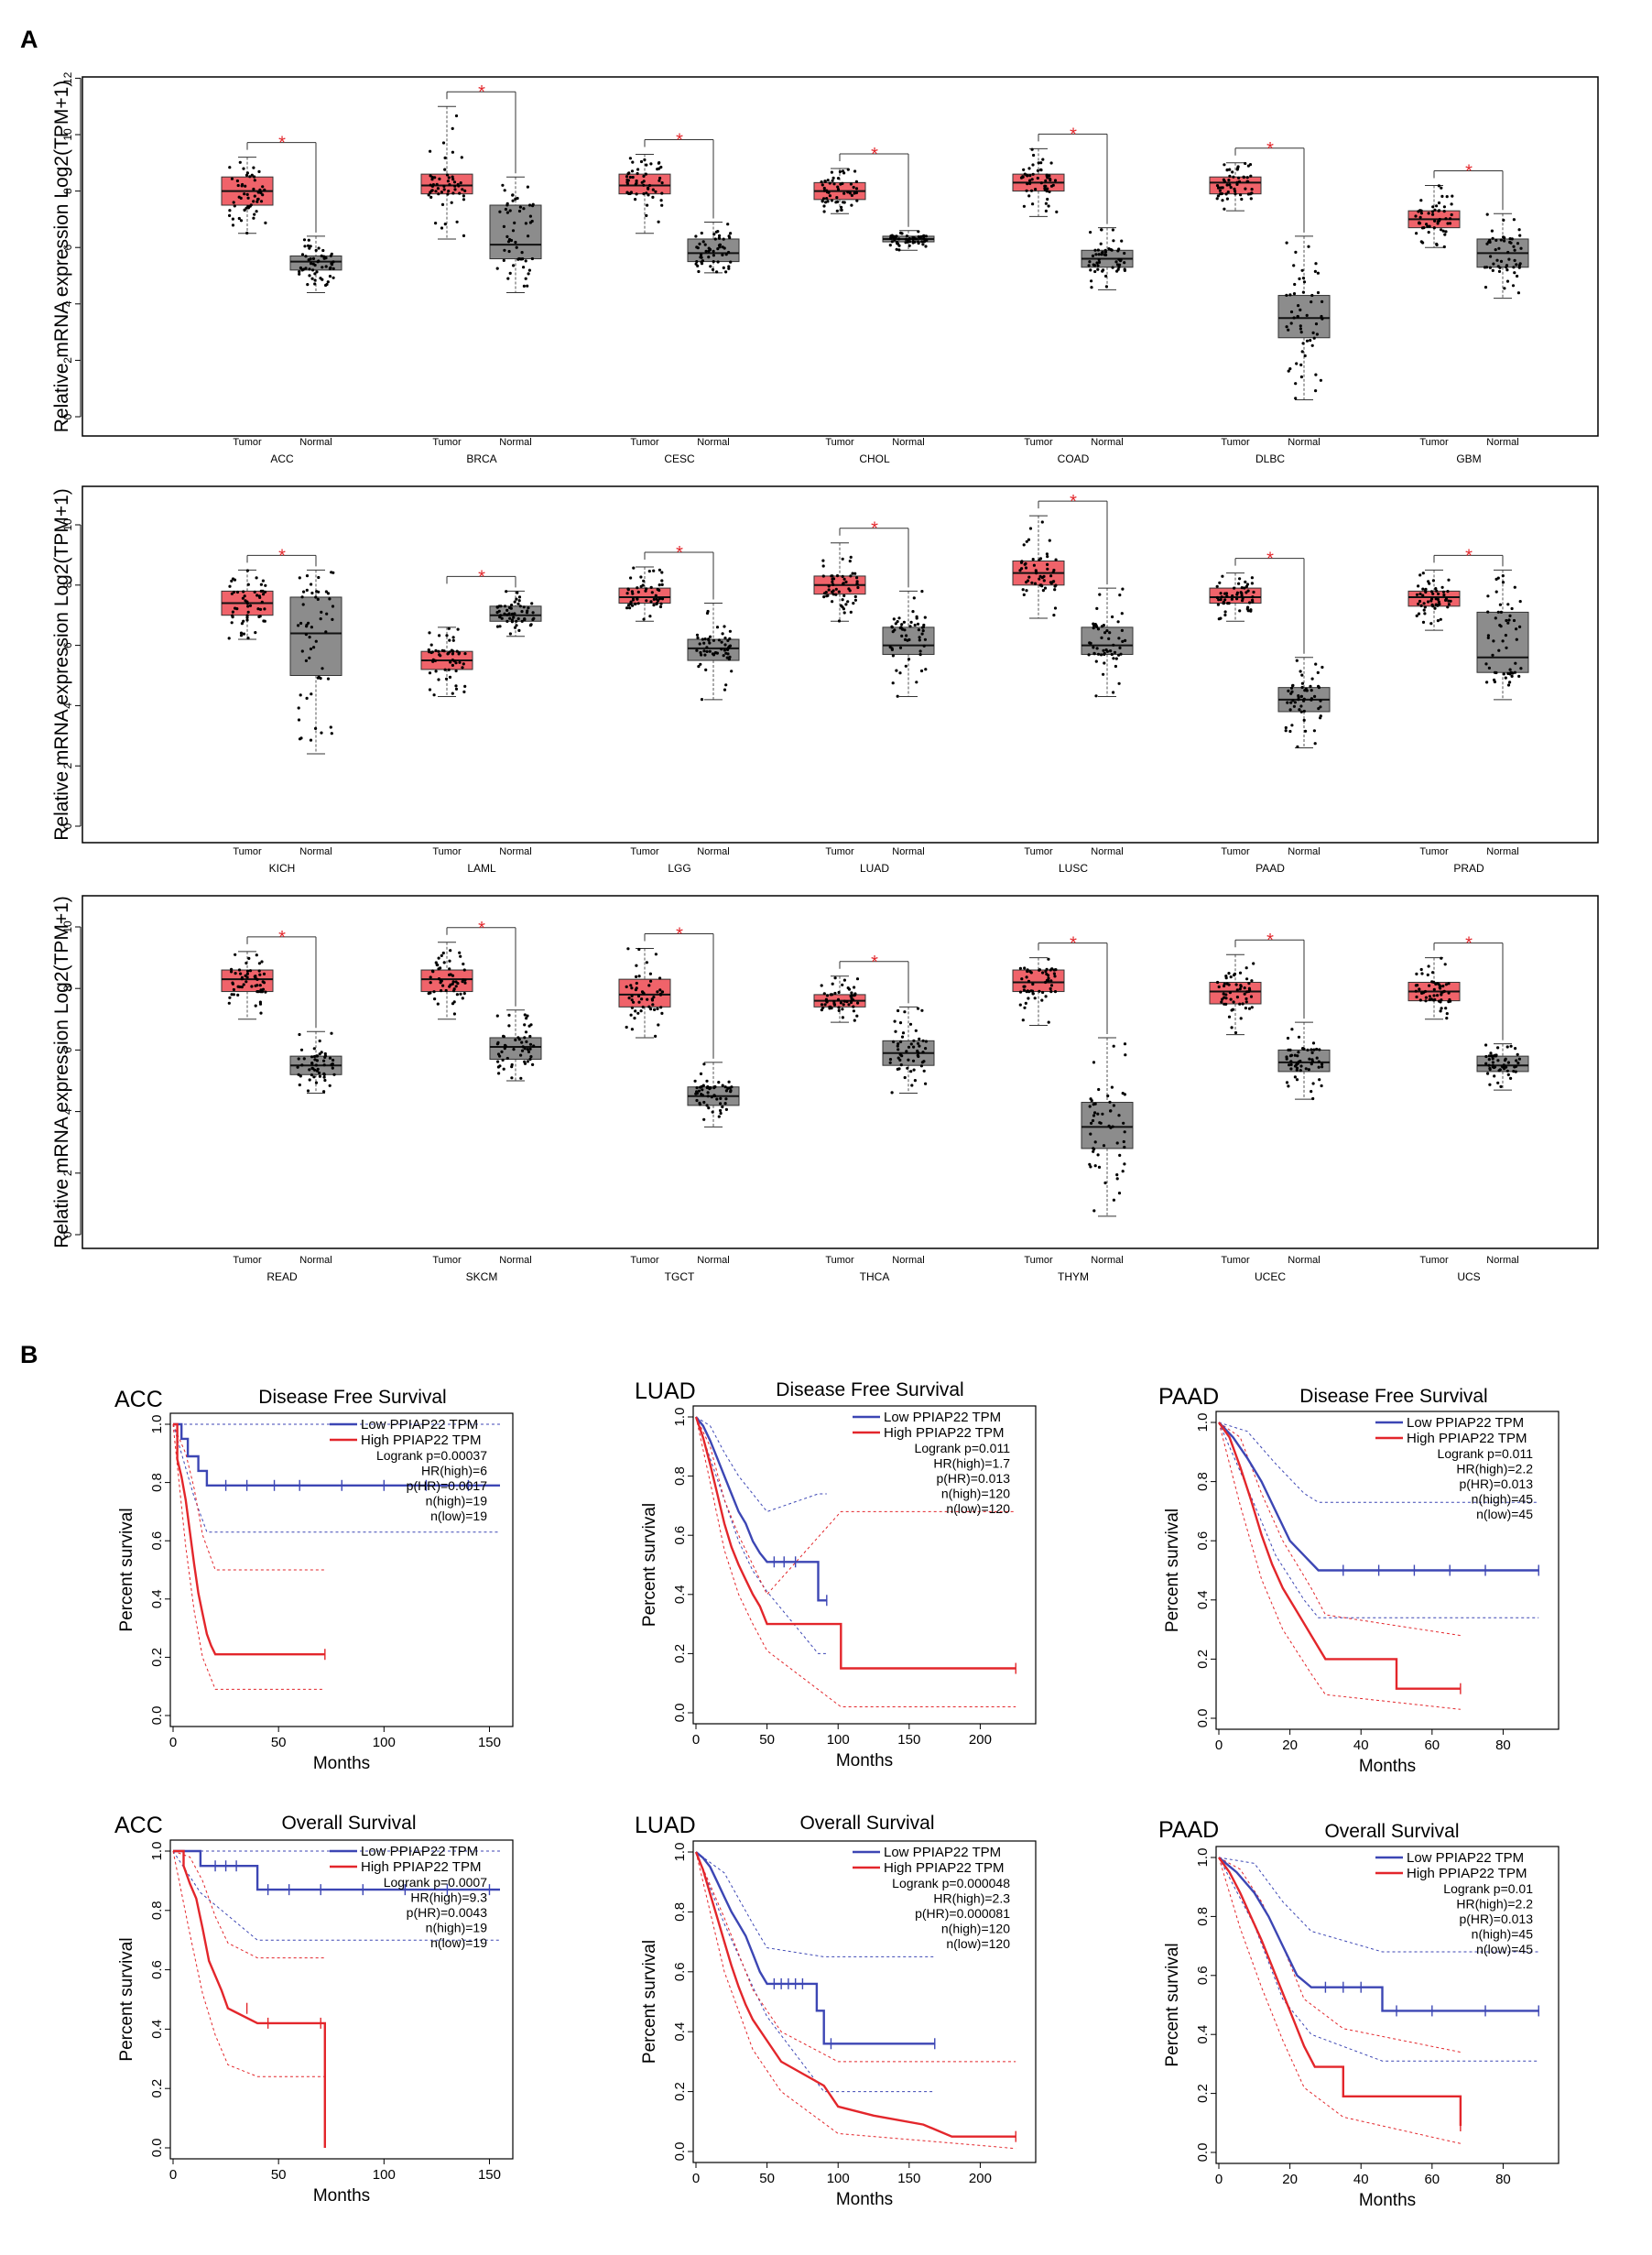 Image resolution: width=1652 pixels, height=2255 pixels. What do you see at coordinates (315, 263) in the screenshot?
I see `normal-box` at bounding box center [315, 263].